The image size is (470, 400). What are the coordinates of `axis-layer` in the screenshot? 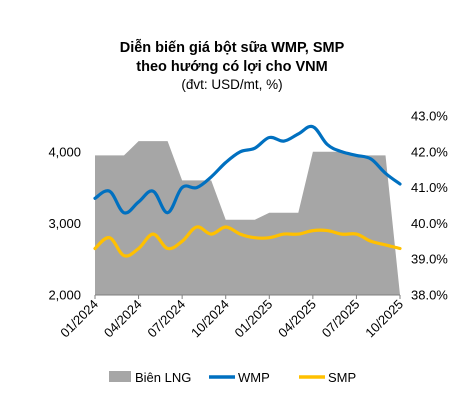 It's located at (247, 296).